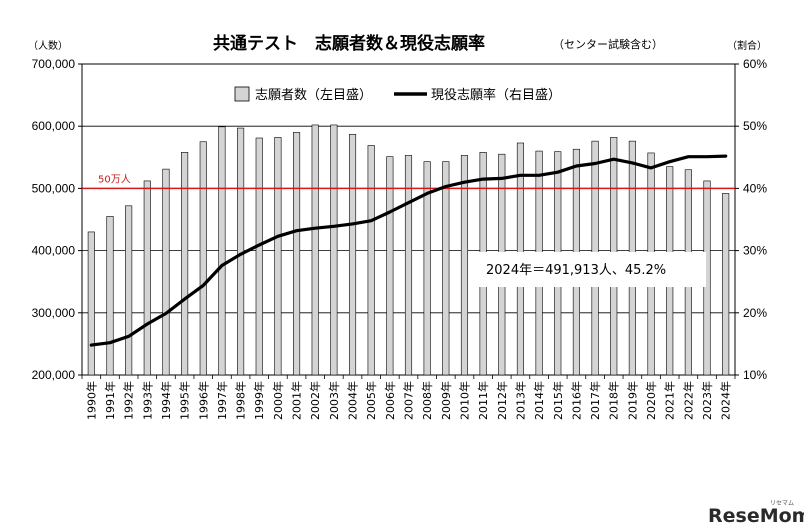  I want to click on annotation-box: 2024年＝491,913人、45.2%, so click(589, 269).